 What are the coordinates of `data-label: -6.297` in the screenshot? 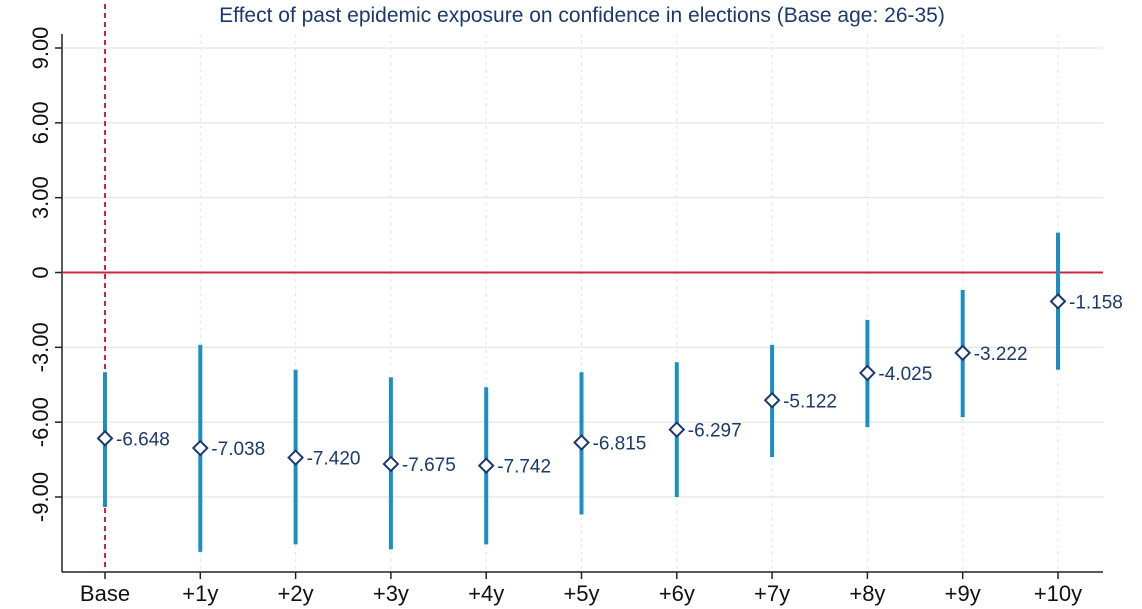 It's located at (715, 431).